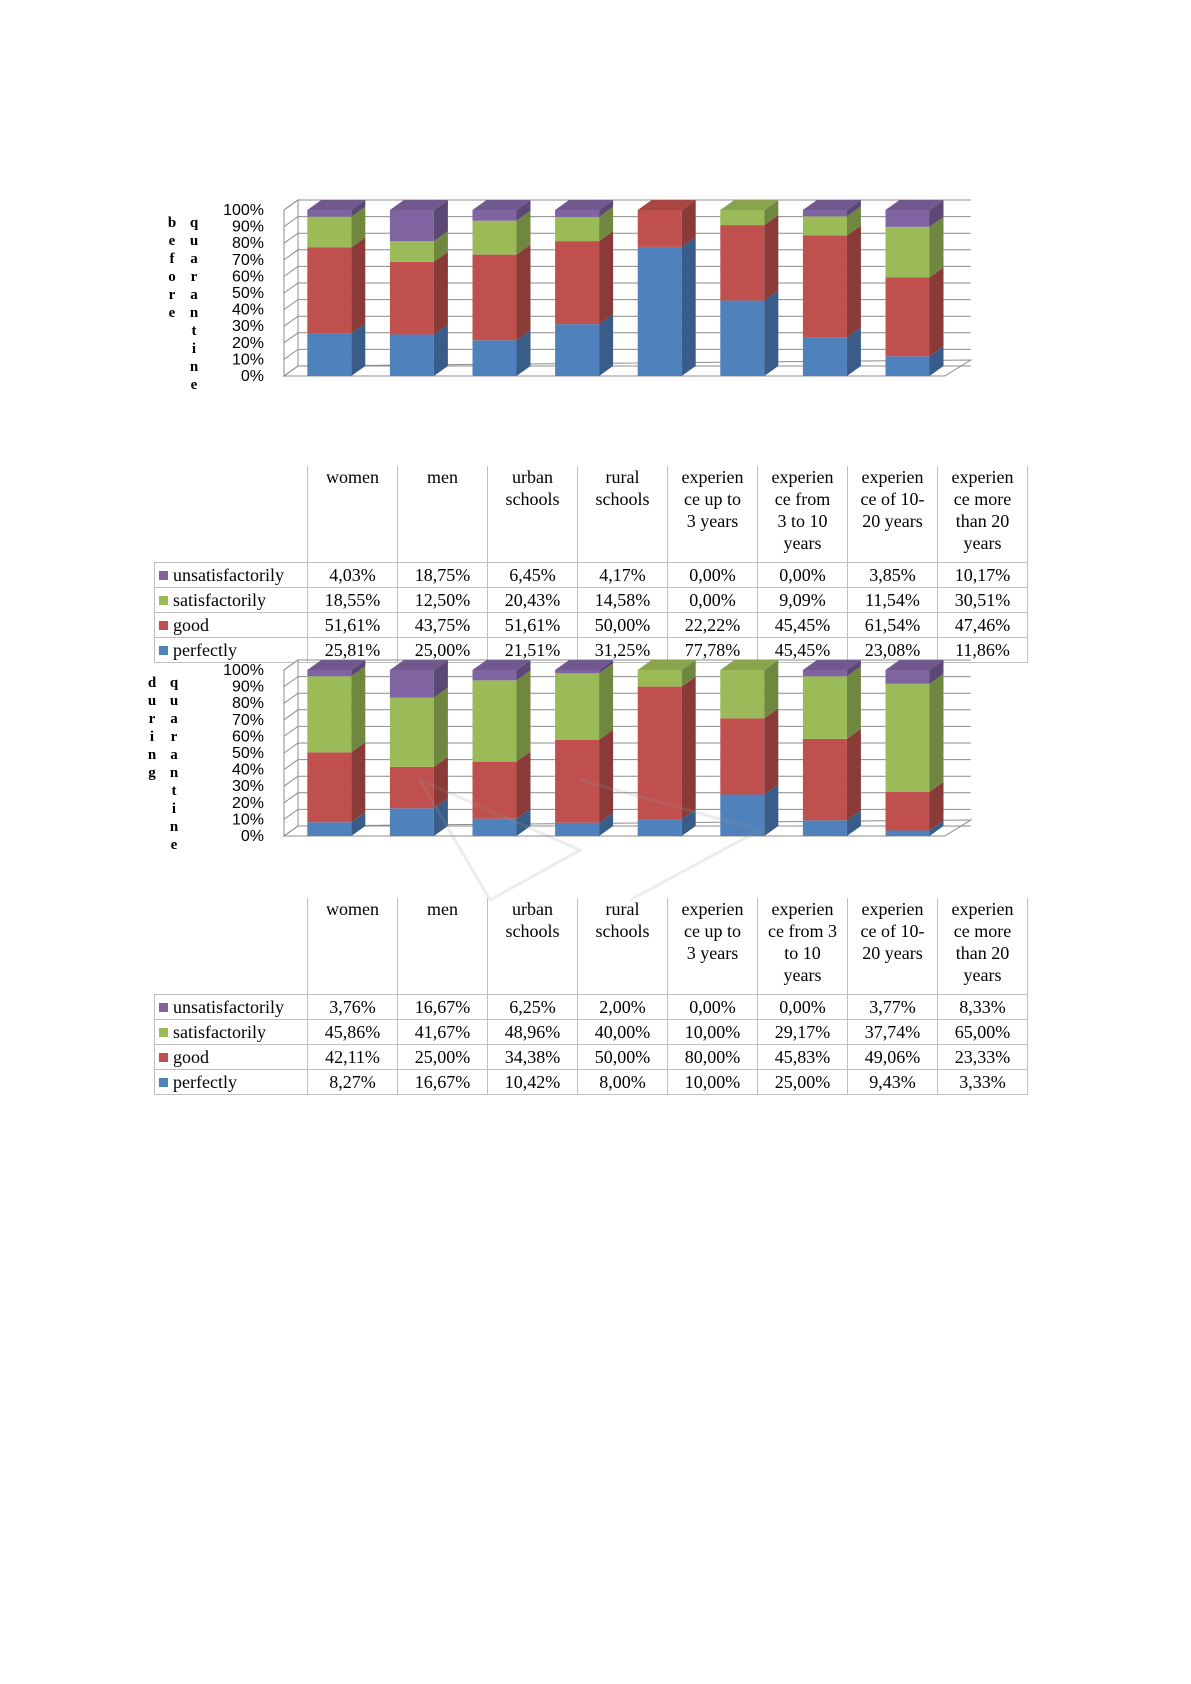 The image size is (1191, 1684). What do you see at coordinates (231, 1057) in the screenshot?
I see `legend-entry: good` at bounding box center [231, 1057].